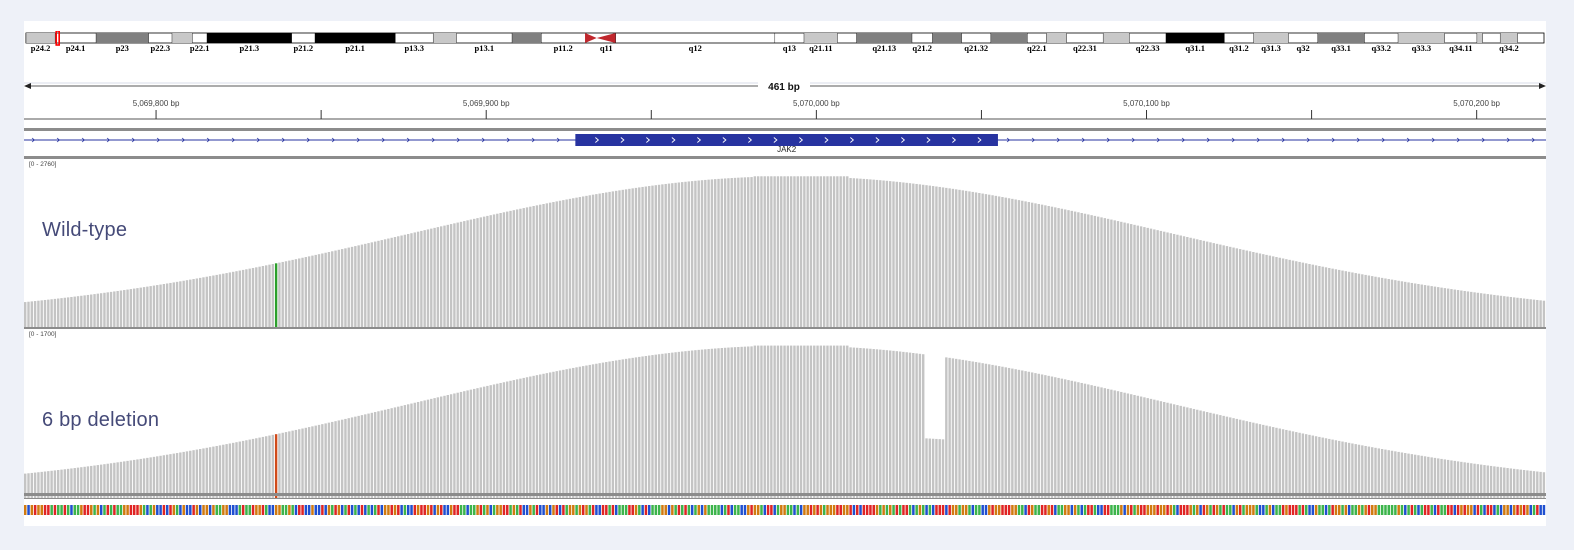  Describe the element at coordinates (445, 38) in the screenshot. I see `ideogram-band` at that location.